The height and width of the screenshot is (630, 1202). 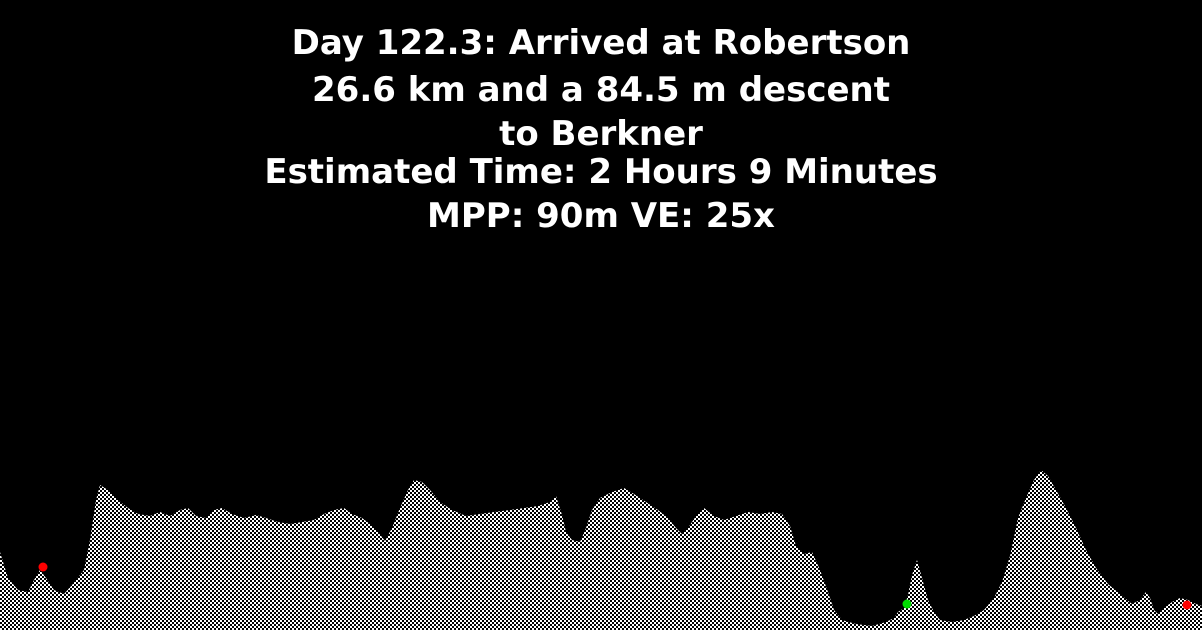 I want to click on caption-title: Day 122.3: Arrived at Robertson, so click(x=601, y=43).